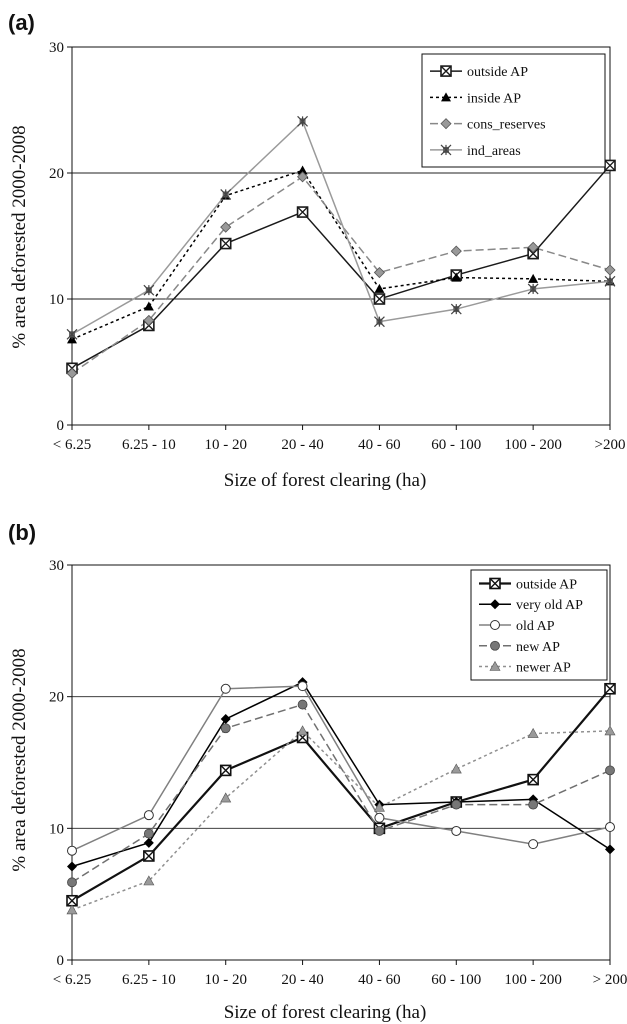 Image resolution: width=627 pixels, height=1024 pixels. Describe the element at coordinates (494, 151) in the screenshot. I see `legend-label: ind_areas` at that location.